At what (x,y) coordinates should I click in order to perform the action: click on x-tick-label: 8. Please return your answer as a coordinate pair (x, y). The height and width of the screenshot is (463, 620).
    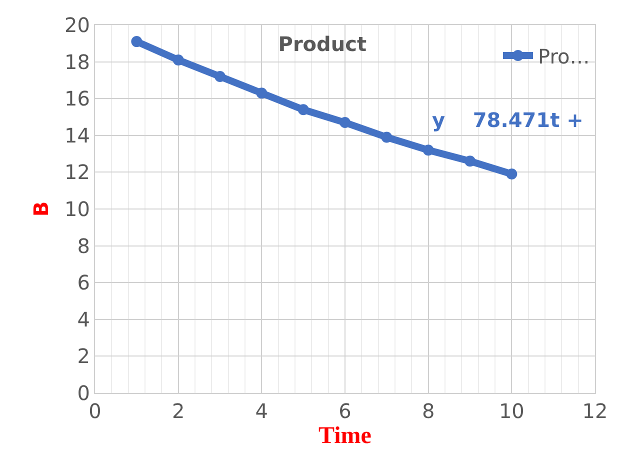
    Looking at the image, I should click on (428, 411).